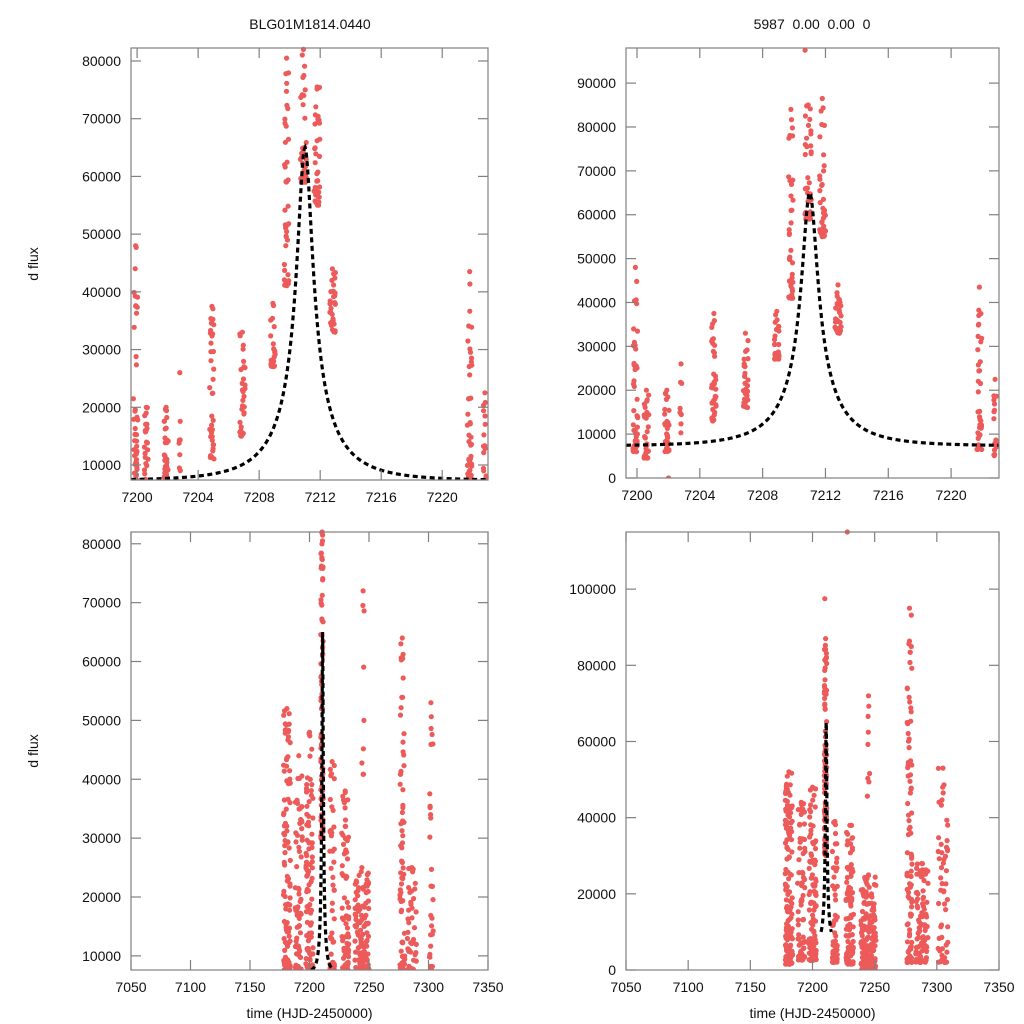  What do you see at coordinates (101, 119) in the screenshot?
I see `y-tick-label: 70000` at bounding box center [101, 119].